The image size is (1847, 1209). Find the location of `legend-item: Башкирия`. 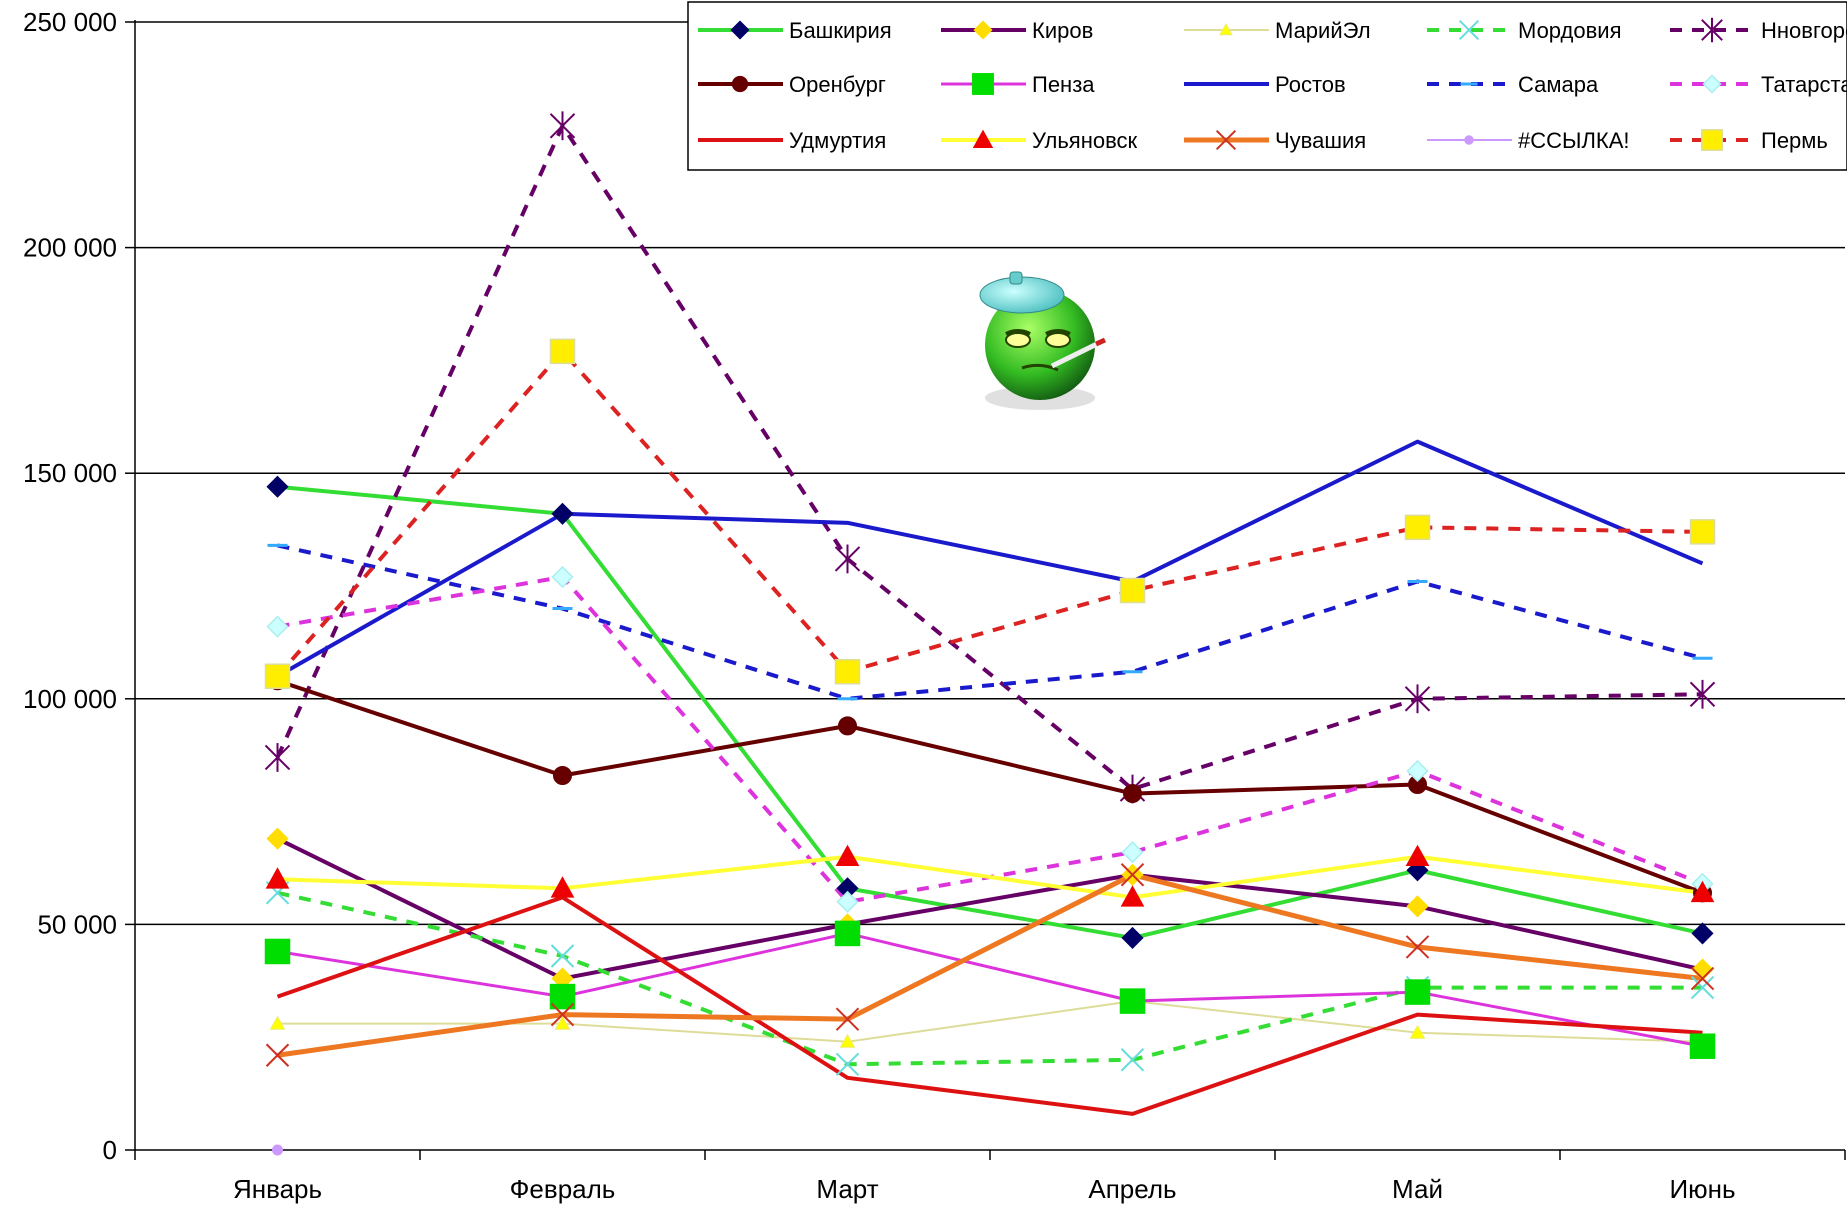

legend-item: Башкирия is located at coordinates (795, 30).